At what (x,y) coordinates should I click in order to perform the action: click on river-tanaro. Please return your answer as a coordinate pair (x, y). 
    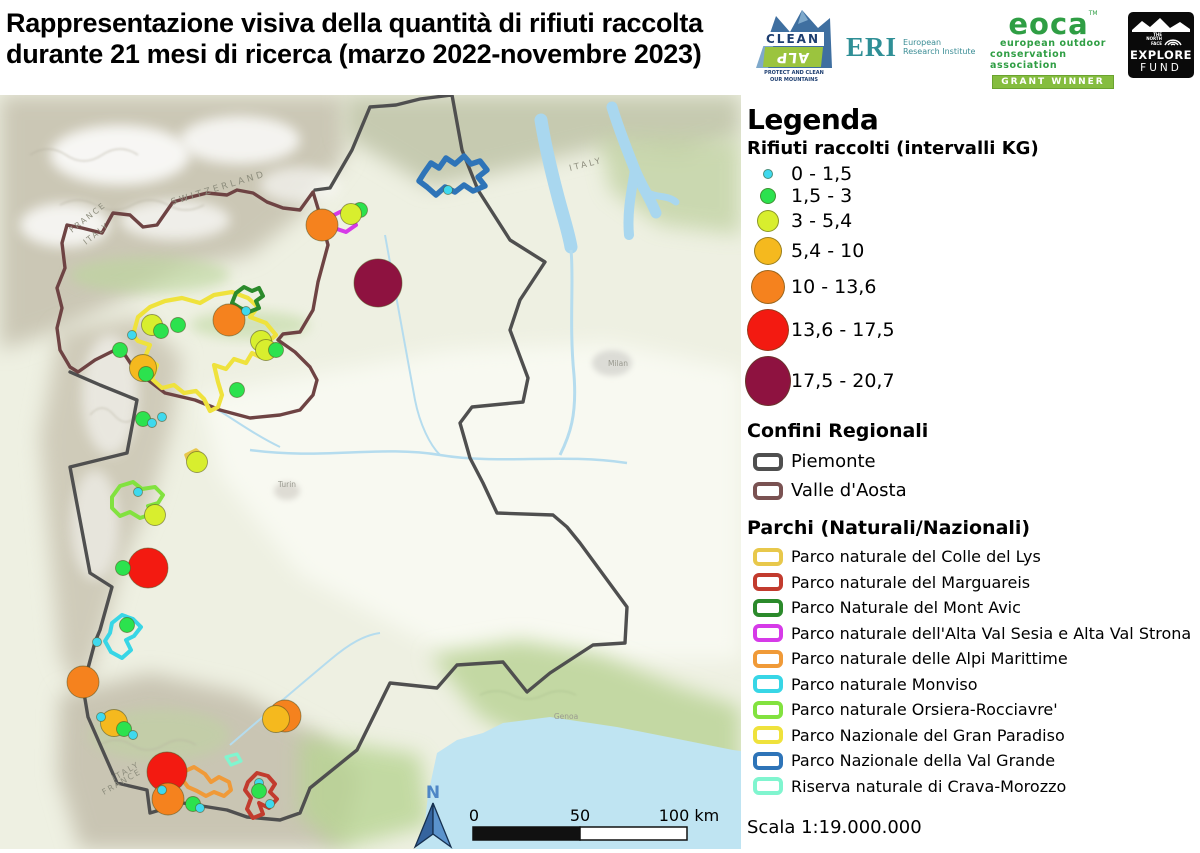
    Looking at the image, I should click on (305, 689).